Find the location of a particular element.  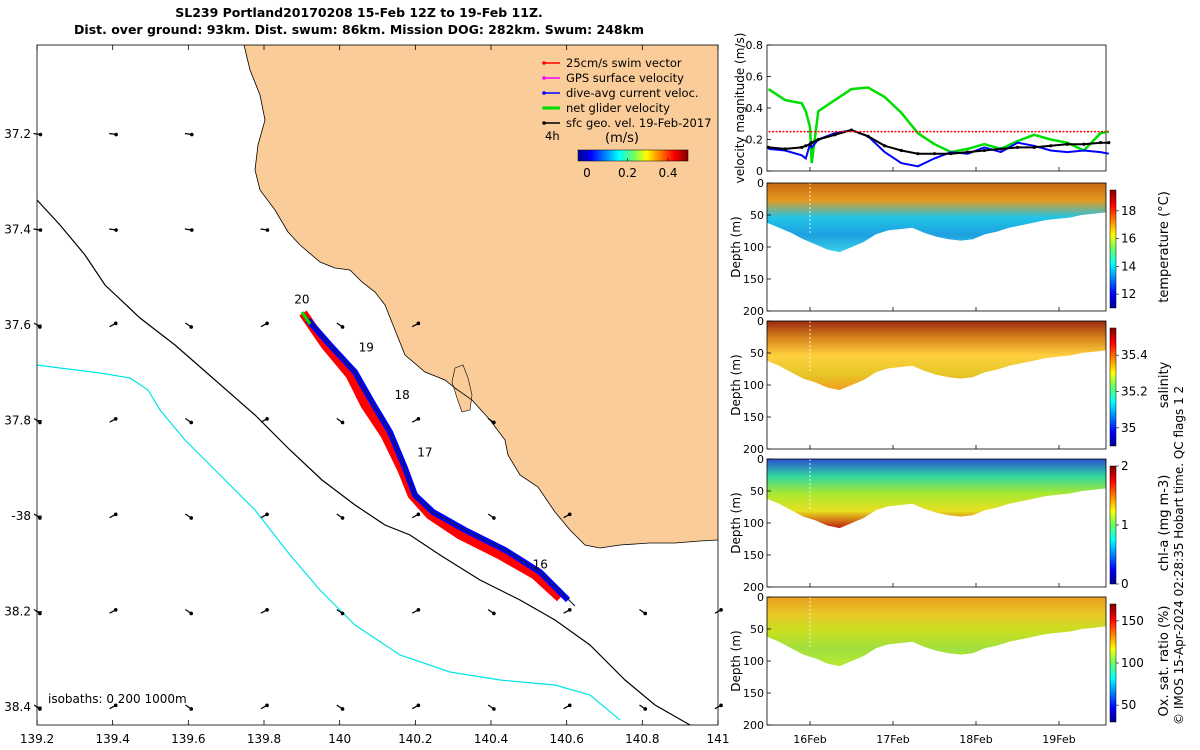

section-colorbar-label: temperature (°C) is located at coordinates (1164, 247).